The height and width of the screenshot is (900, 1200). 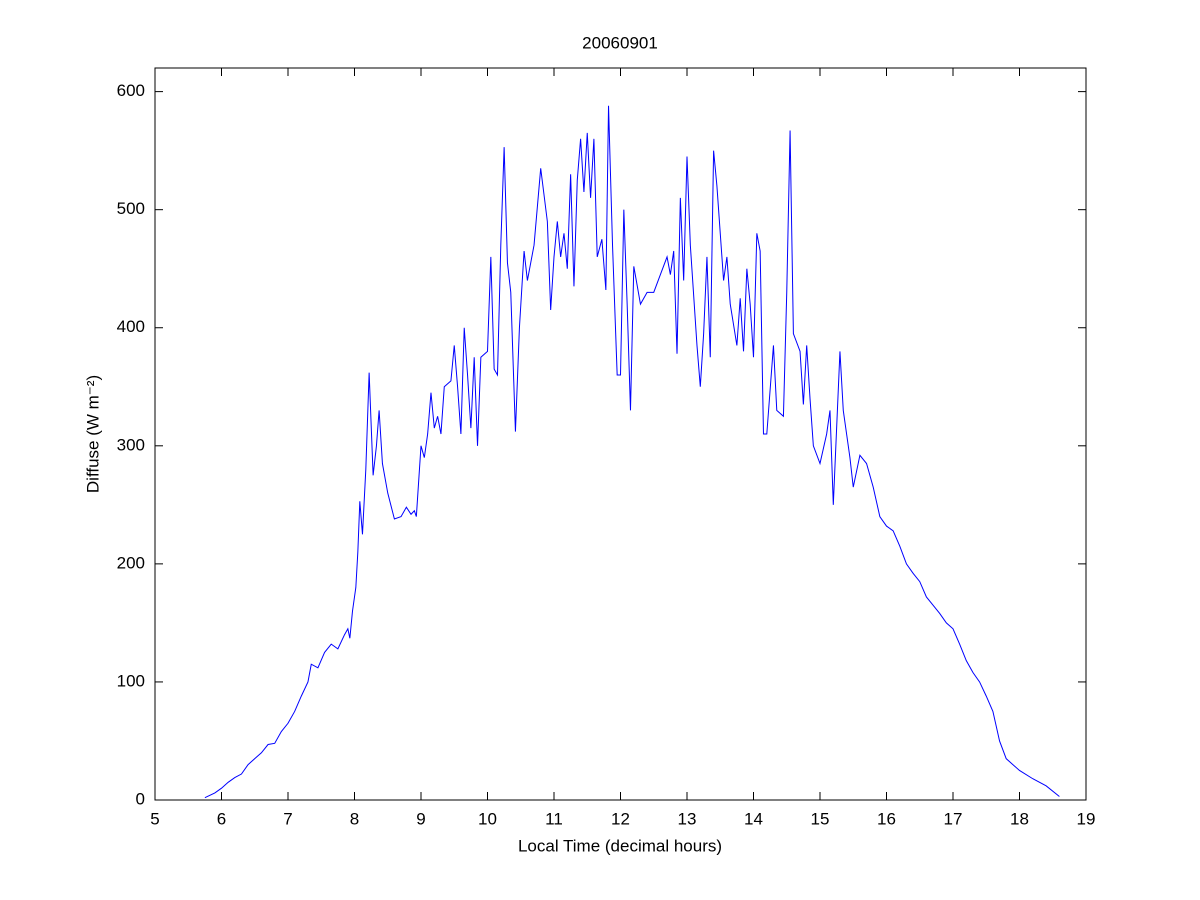 What do you see at coordinates (287, 818) in the screenshot?
I see `x-tick-label: 7` at bounding box center [287, 818].